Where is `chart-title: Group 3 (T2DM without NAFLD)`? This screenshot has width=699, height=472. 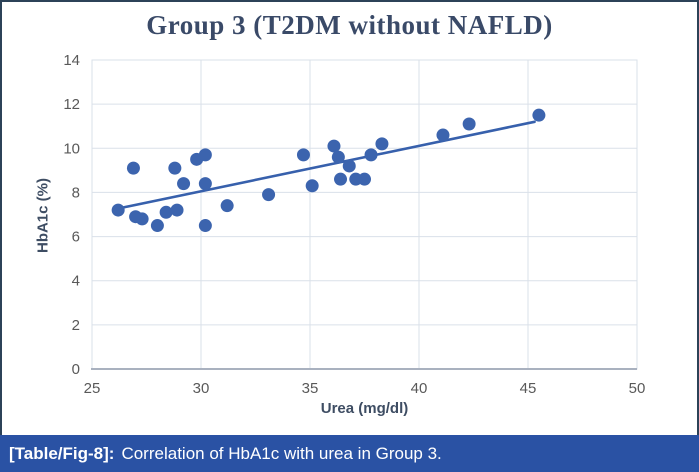 chart-title: Group 3 (T2DM without NAFLD) is located at coordinates (349, 25).